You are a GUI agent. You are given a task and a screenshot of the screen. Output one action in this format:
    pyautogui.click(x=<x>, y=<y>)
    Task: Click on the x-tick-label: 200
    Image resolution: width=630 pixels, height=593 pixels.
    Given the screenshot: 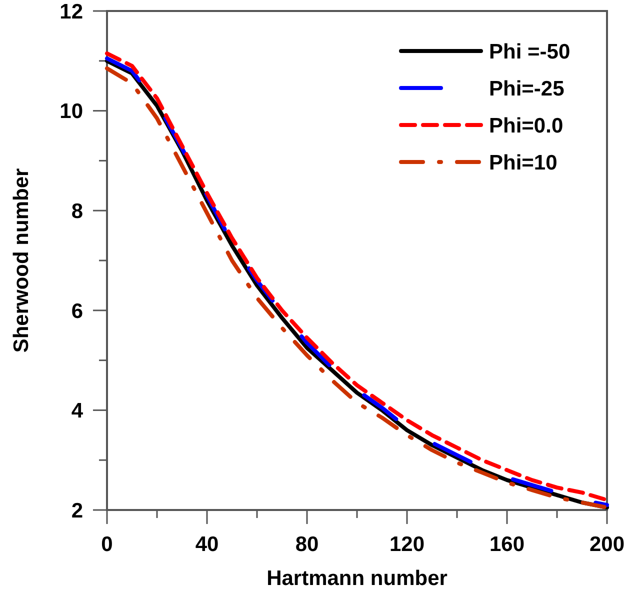 What is the action you would take?
    pyautogui.click(x=607, y=544)
    